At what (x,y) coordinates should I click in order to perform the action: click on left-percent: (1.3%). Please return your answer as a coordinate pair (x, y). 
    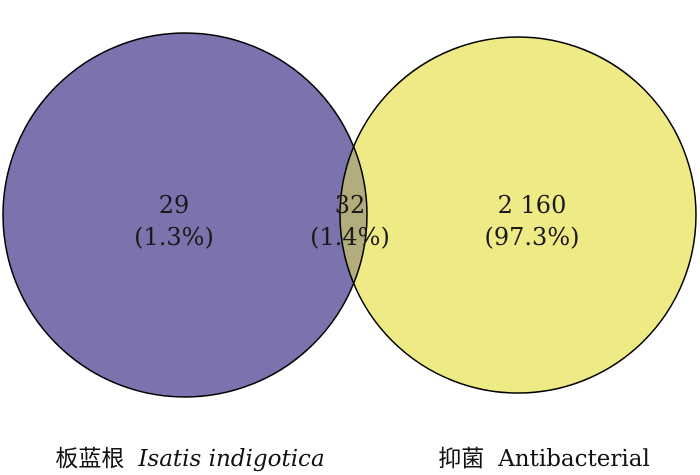
    Looking at the image, I should click on (174, 237).